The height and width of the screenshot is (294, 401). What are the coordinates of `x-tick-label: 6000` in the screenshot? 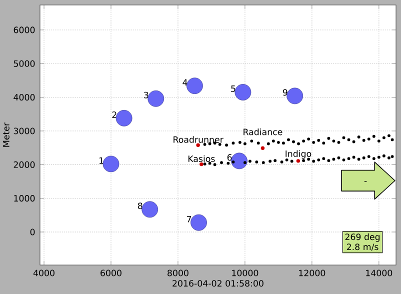 It's located at (111, 273).